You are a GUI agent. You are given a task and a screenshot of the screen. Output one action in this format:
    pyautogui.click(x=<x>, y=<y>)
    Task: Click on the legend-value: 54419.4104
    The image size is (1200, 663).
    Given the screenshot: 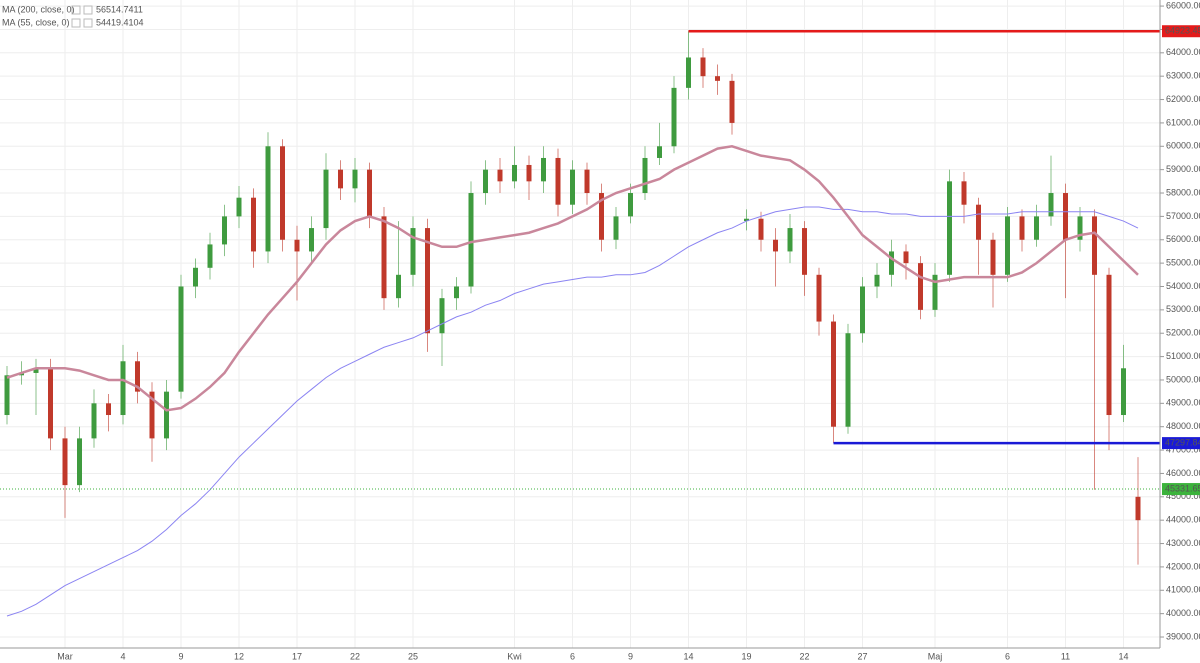 What is the action you would take?
    pyautogui.click(x=120, y=22)
    